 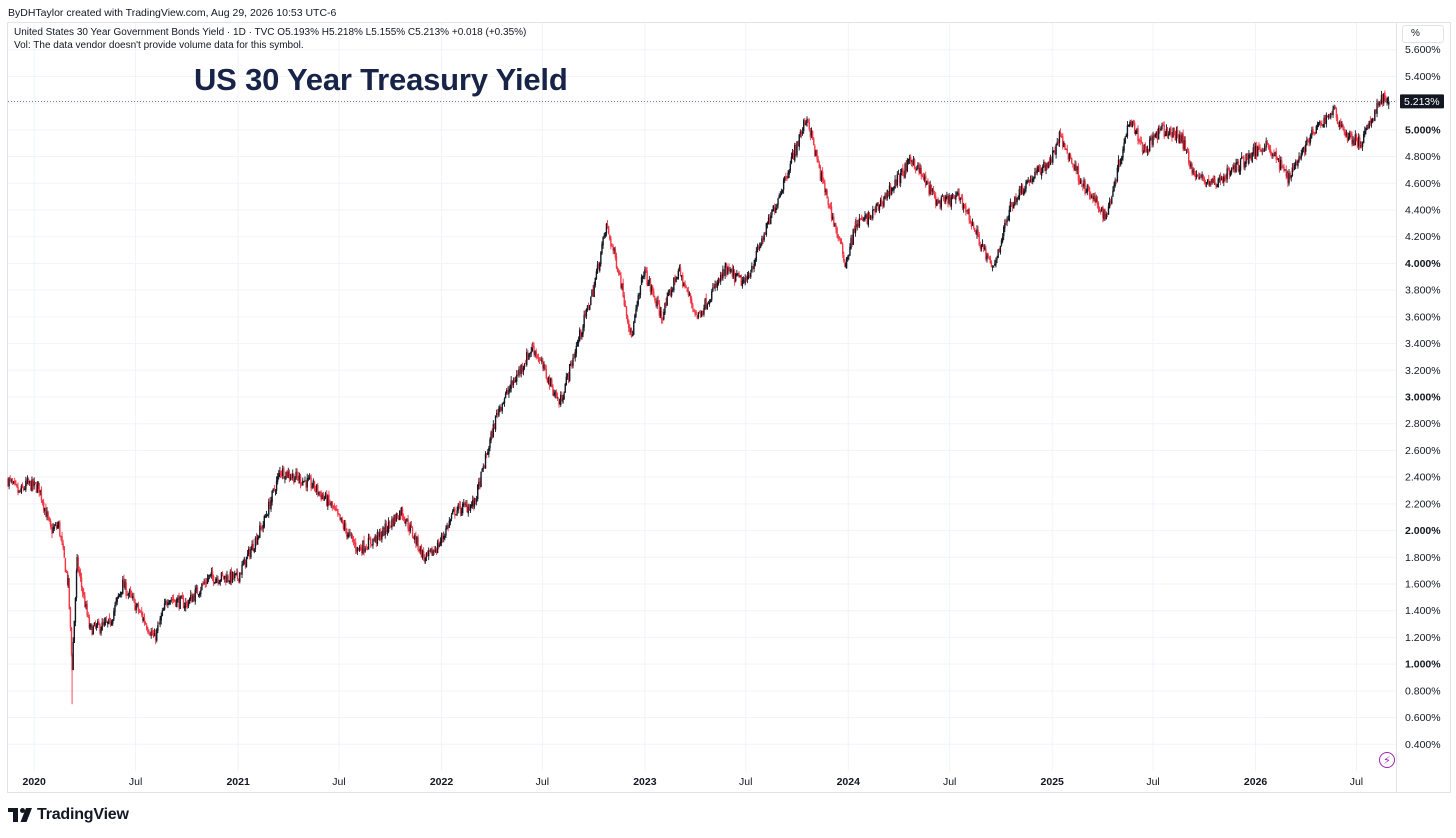 What do you see at coordinates (1423, 585) in the screenshot?
I see `y-tick-label: 1.600%` at bounding box center [1423, 585].